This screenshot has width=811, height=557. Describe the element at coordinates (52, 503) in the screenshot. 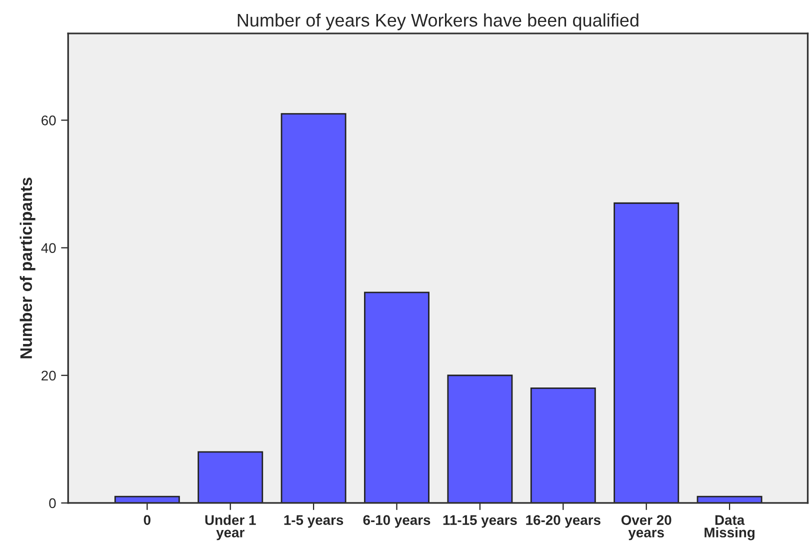

I see `y-tick-label: 0` at that location.